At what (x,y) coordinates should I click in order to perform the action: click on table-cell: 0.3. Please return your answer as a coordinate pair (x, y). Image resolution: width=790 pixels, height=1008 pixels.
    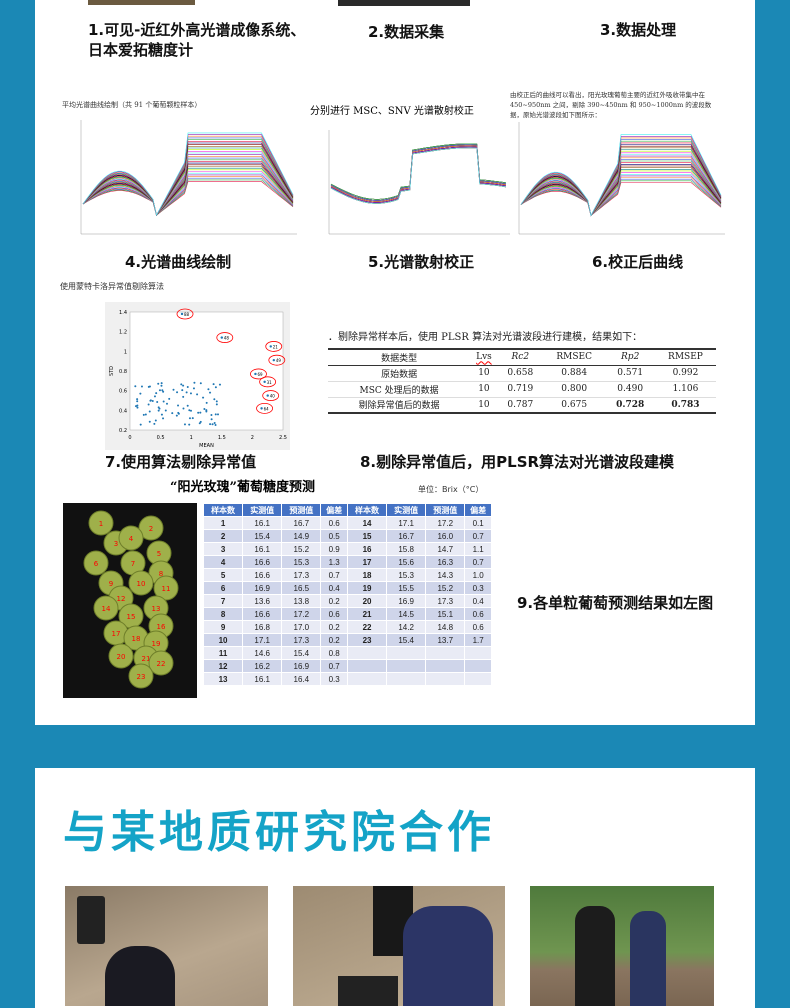
    Looking at the image, I should click on (334, 679).